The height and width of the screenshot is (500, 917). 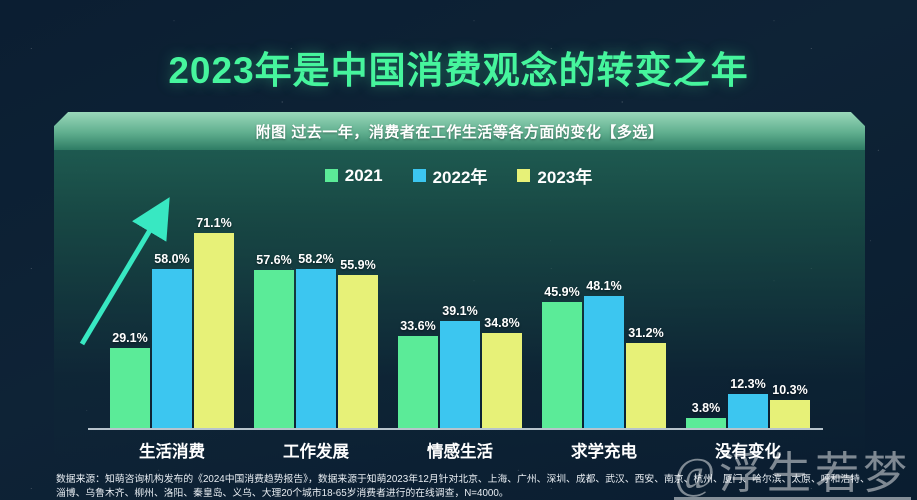 I want to click on chart-subtitle-banner: 附图 过去一年，消费者在工作生活等各方面的变化【多选】, so click(x=459, y=131).